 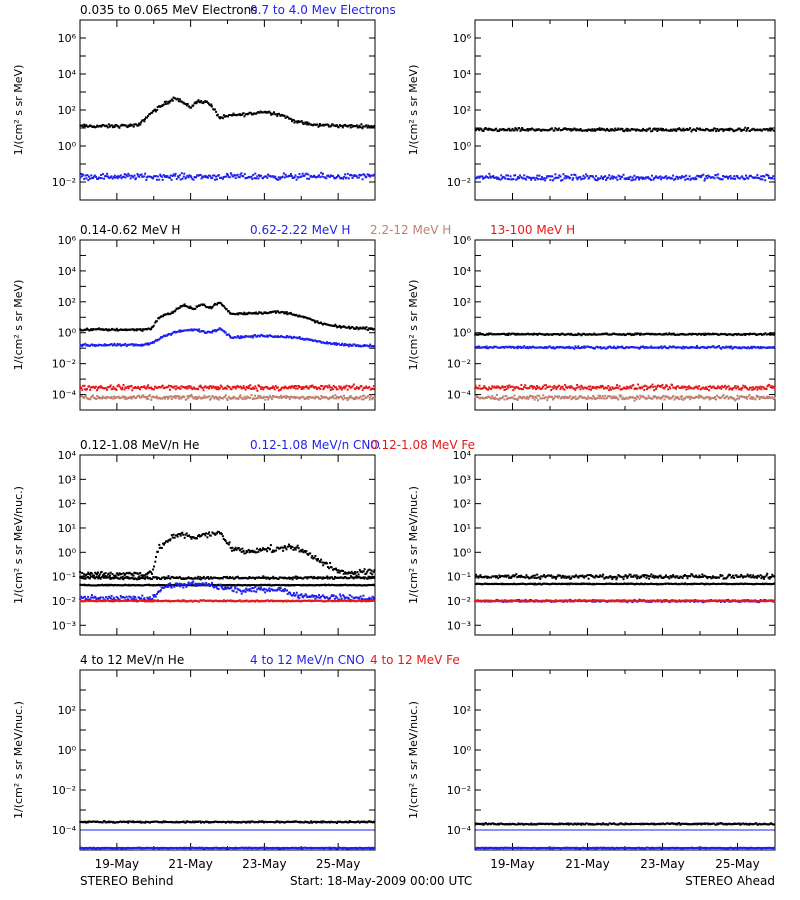 What do you see at coordinates (64, 364) in the screenshot?
I see `y-tick-label: 10⁻²` at bounding box center [64, 364].